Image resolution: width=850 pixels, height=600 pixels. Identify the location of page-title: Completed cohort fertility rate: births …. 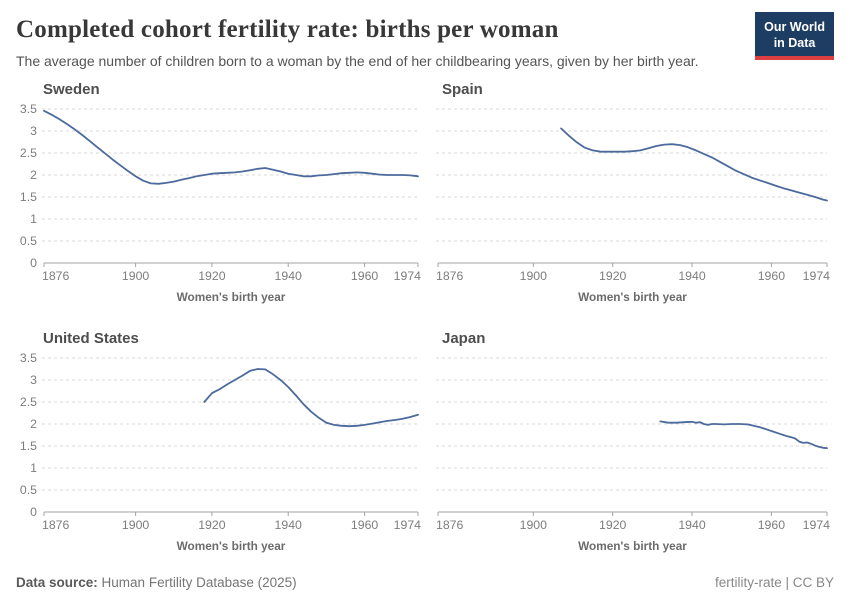
(287, 29).